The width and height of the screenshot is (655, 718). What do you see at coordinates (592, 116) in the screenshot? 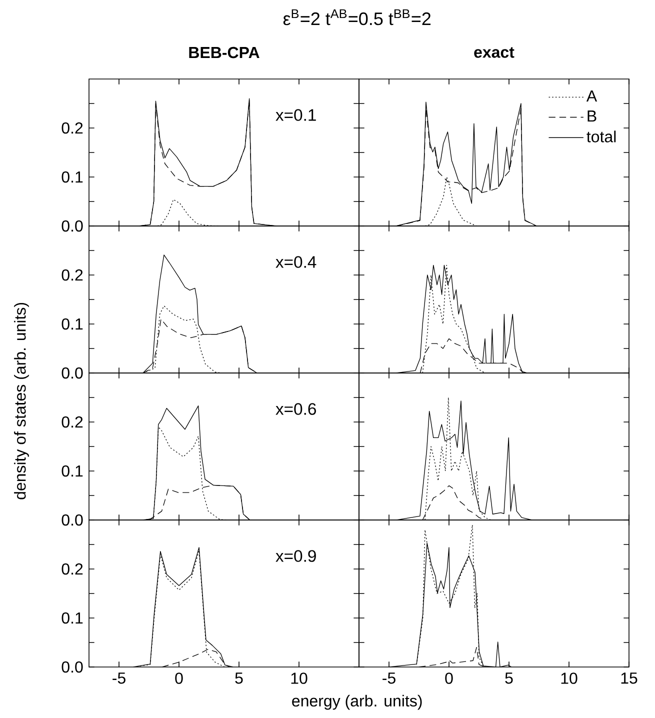
I see `legend-label: B` at bounding box center [592, 116].